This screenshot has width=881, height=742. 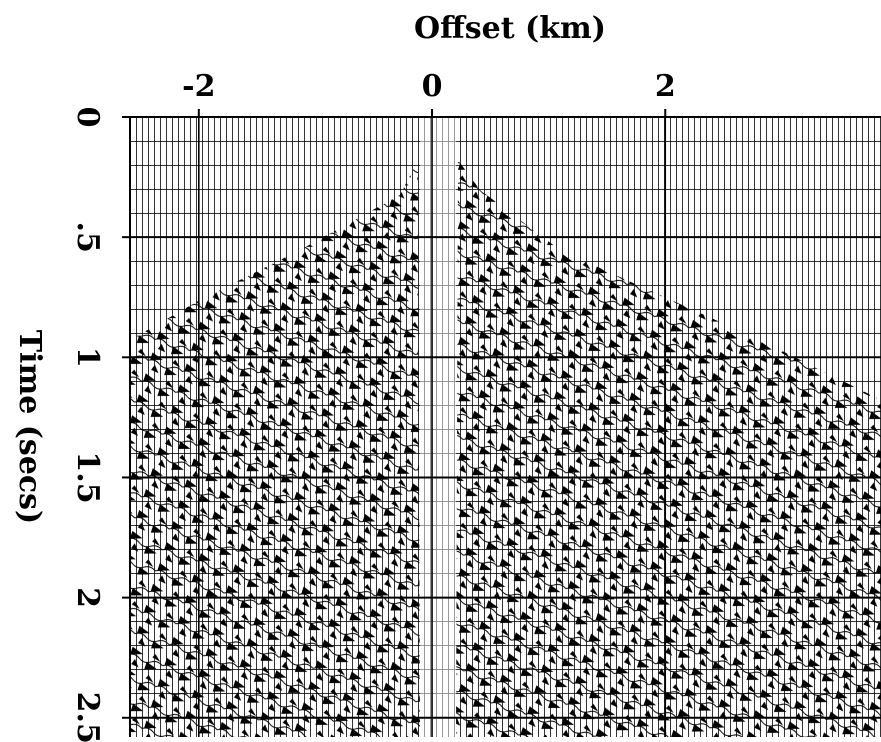 What do you see at coordinates (510, 28) in the screenshot?
I see `x-axis-title: Offset (km)` at bounding box center [510, 28].